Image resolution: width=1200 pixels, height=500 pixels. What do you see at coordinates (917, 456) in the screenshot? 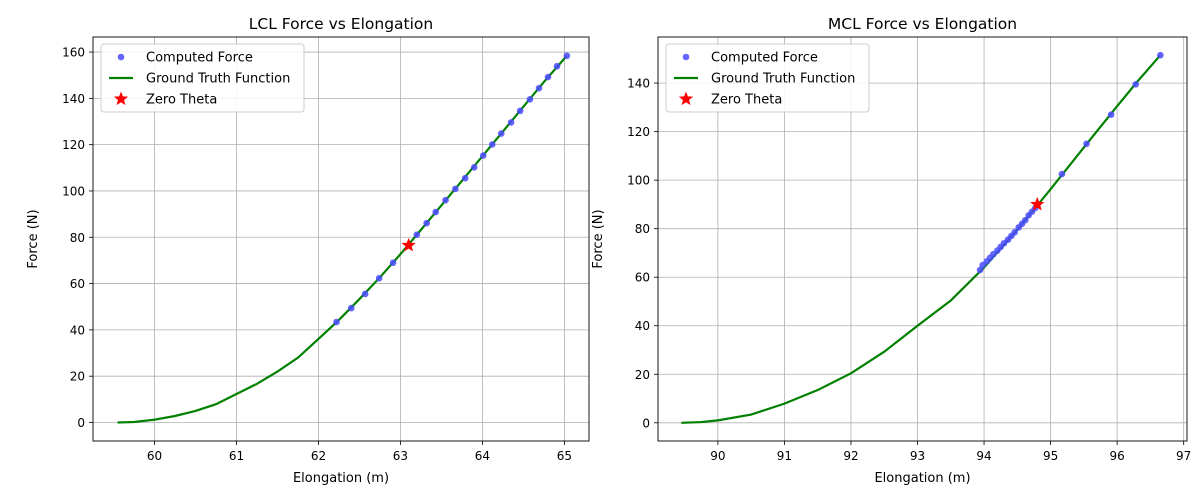
I see `x-tick-label: 93` at bounding box center [917, 456].